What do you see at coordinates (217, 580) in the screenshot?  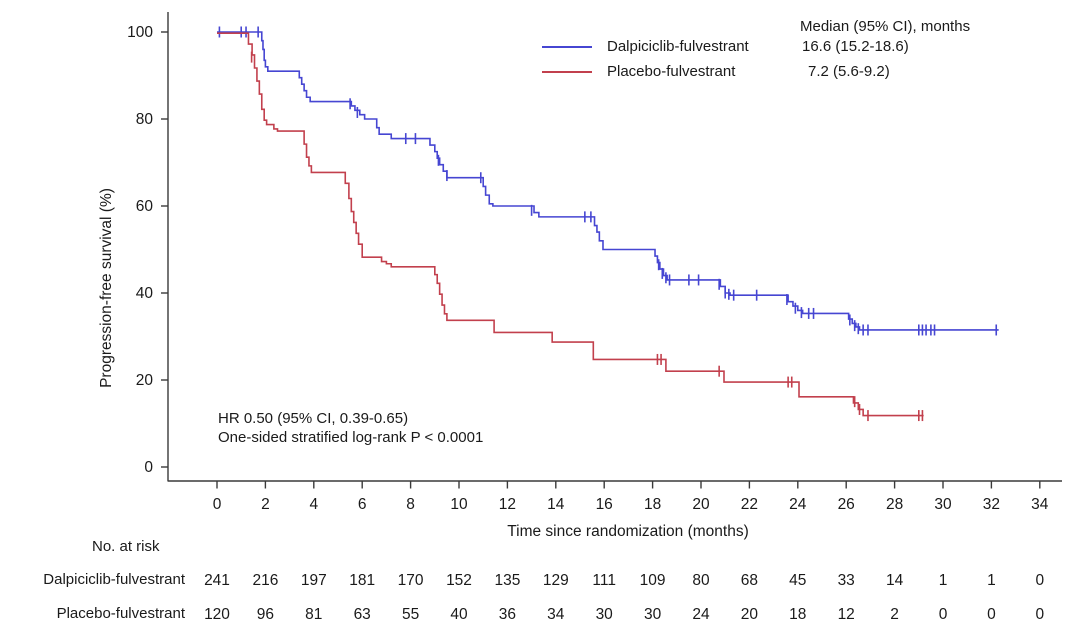 I see `at-risk-count: 241` at bounding box center [217, 580].